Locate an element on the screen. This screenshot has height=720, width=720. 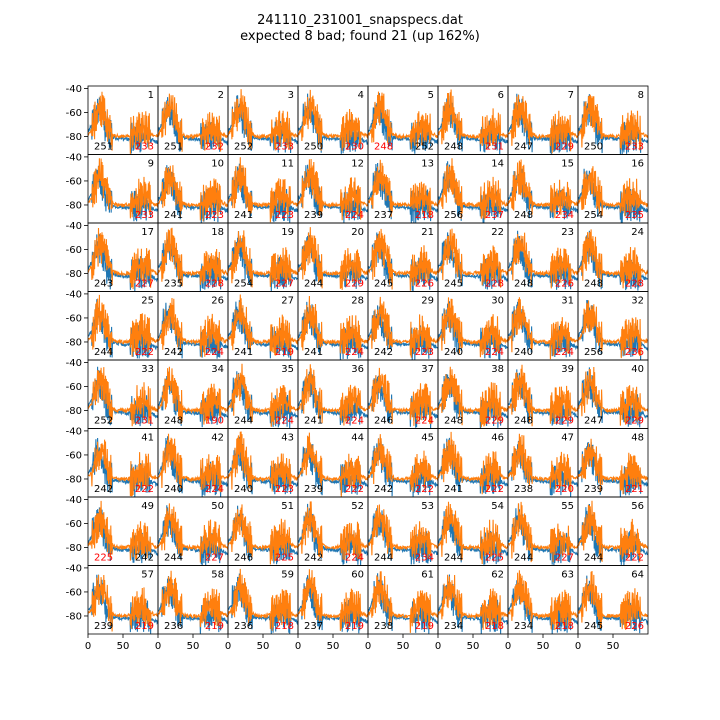
panel-right-count-label: 232 is located at coordinates (214, 147).